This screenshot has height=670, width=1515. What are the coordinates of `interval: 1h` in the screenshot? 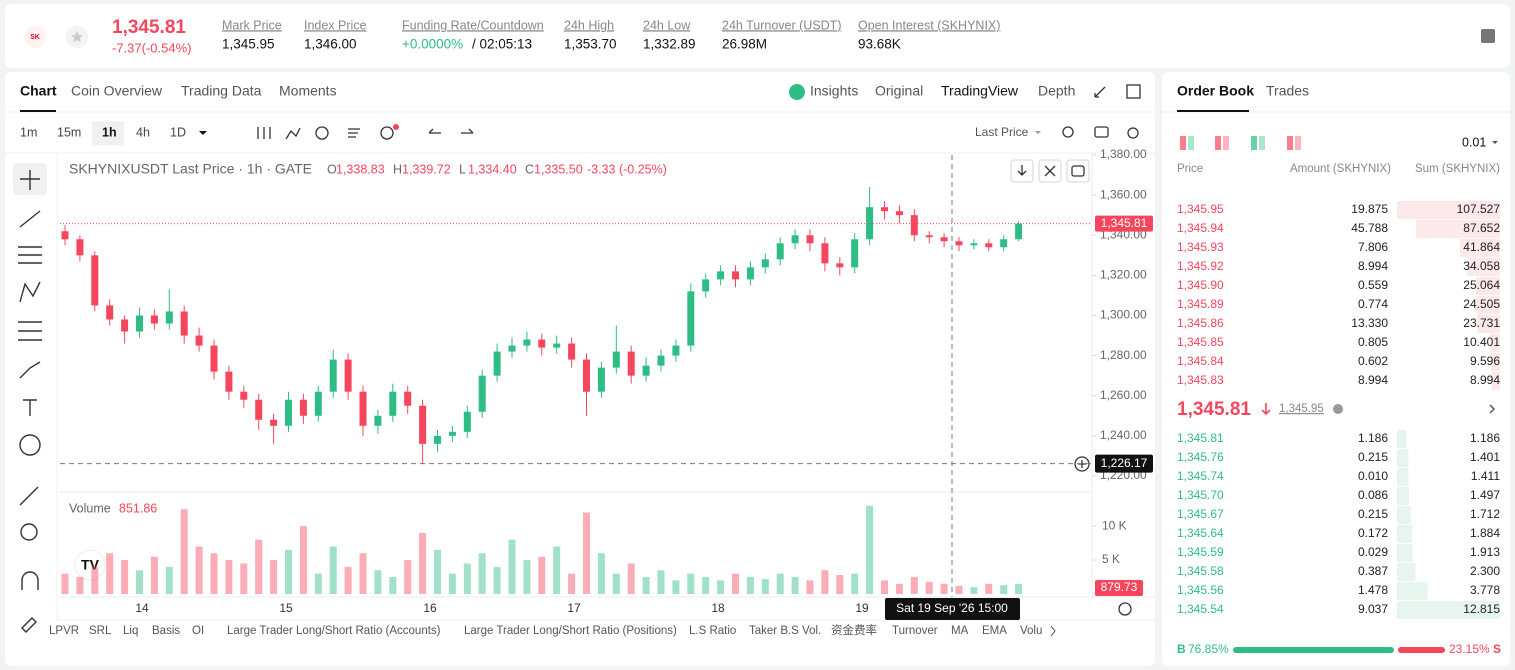 It's located at (109, 132).